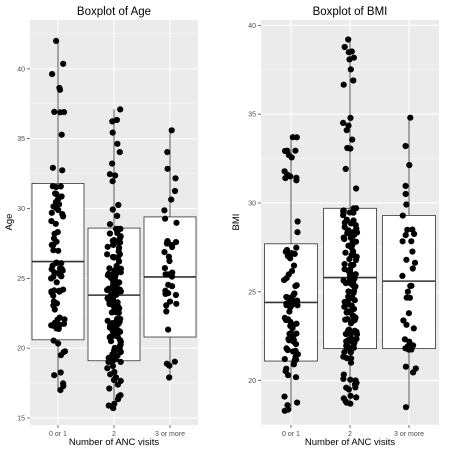 The image size is (451, 451). I want to click on age-y-tick-label: 20, so click(21, 349).